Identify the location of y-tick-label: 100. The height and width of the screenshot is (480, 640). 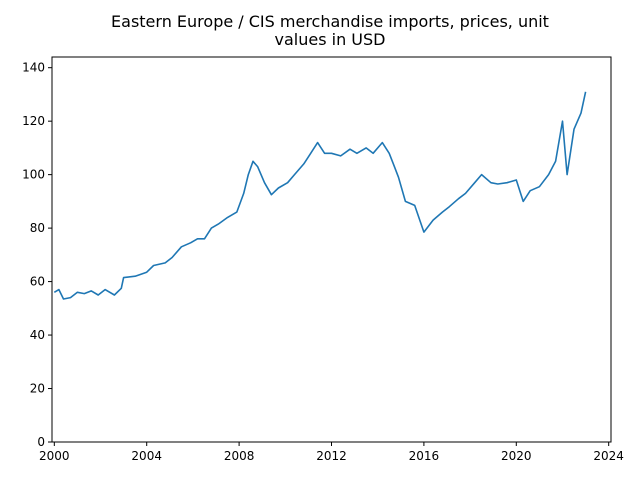
(33, 175).